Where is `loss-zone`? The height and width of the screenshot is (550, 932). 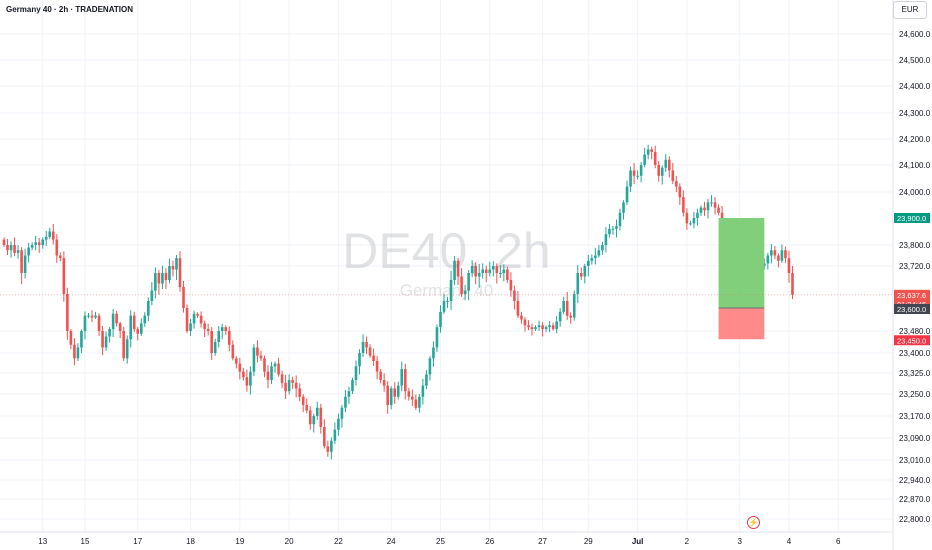 loss-zone is located at coordinates (741, 324).